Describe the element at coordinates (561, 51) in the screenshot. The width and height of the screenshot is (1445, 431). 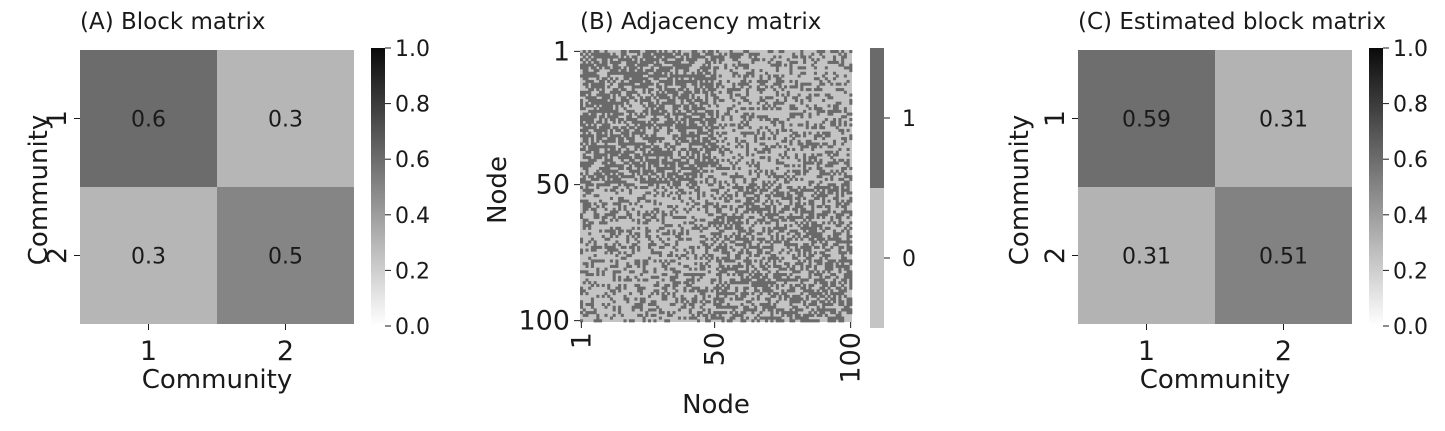
I see `y-tick-label: 1` at that location.